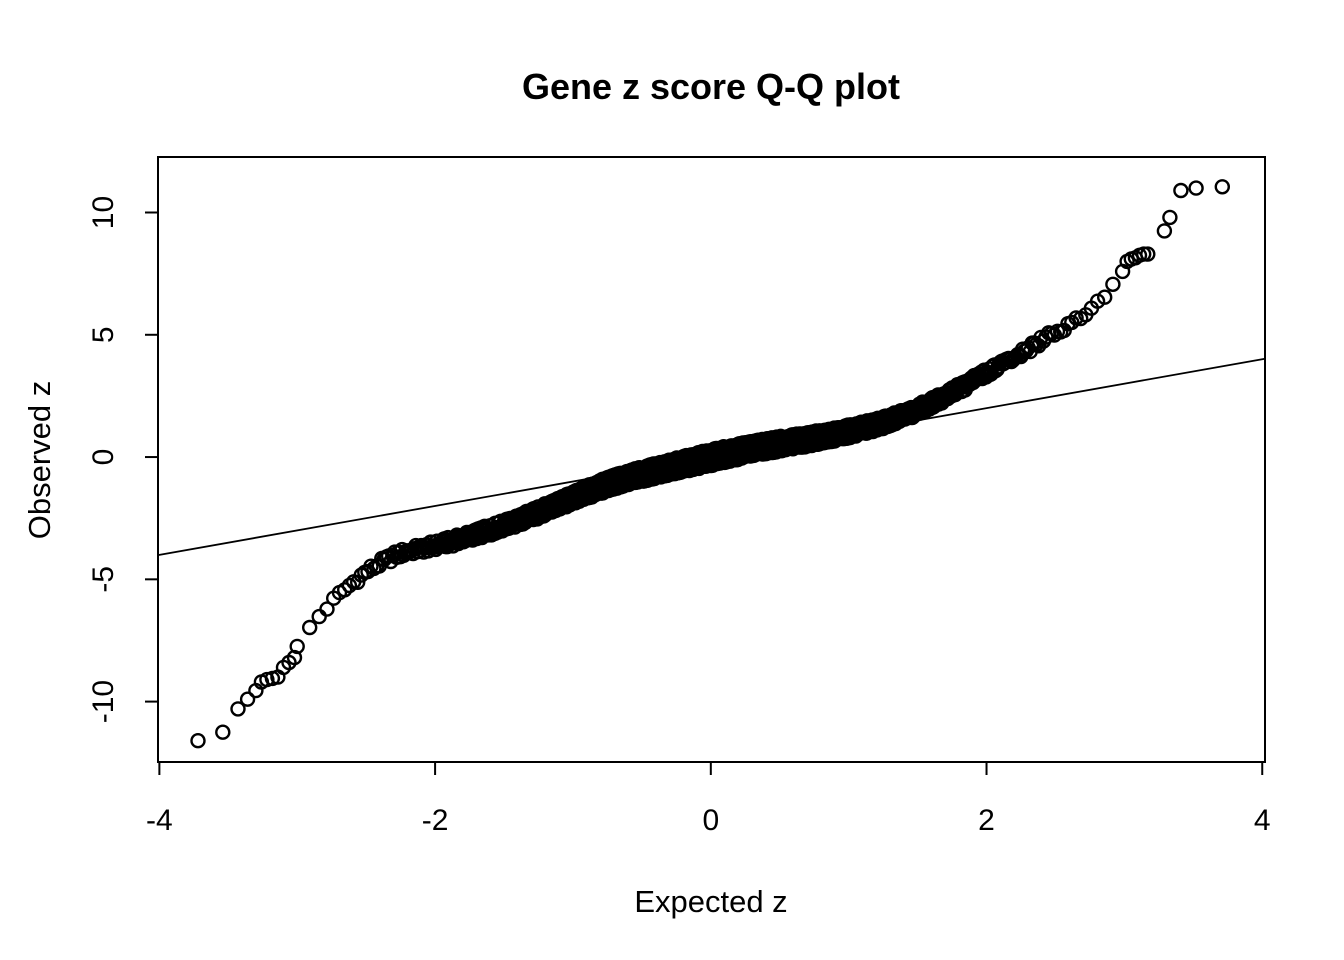 Image resolution: width=1344 pixels, height=960 pixels. I want to click on y-tick-label: 0, so click(103, 457).